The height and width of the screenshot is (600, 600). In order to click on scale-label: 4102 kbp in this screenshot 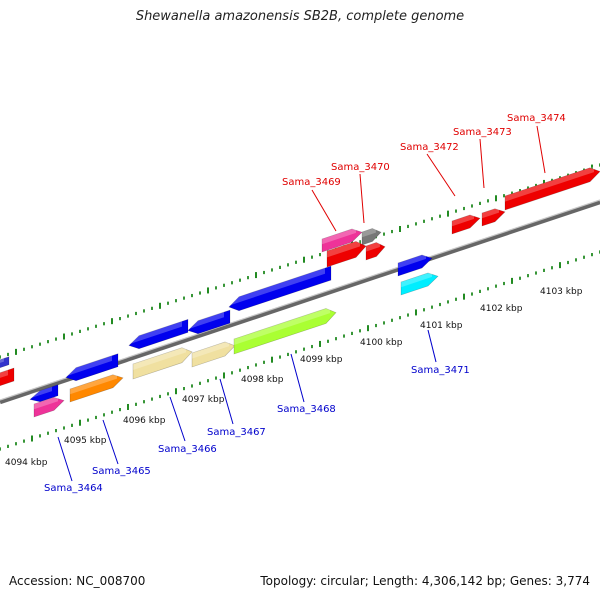, I will do `click(501, 309)`.